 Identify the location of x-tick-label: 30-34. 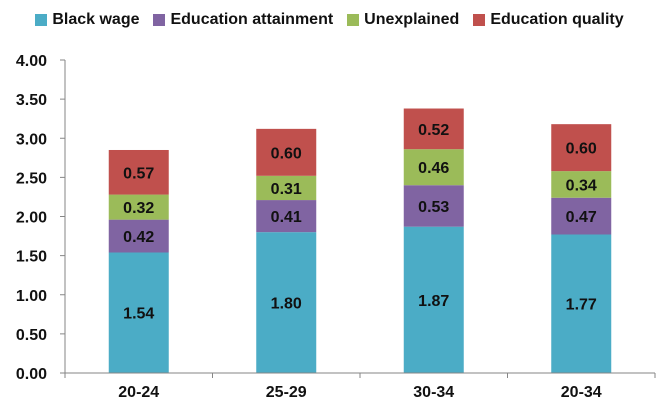
(433, 392).